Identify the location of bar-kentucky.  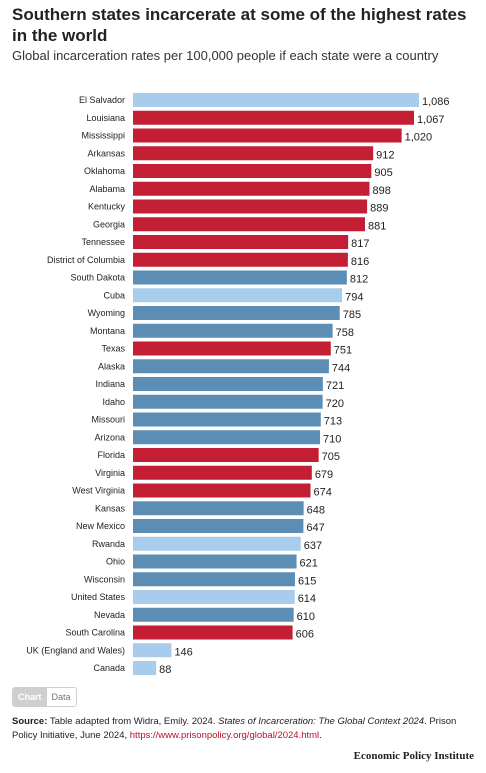
(250, 206).